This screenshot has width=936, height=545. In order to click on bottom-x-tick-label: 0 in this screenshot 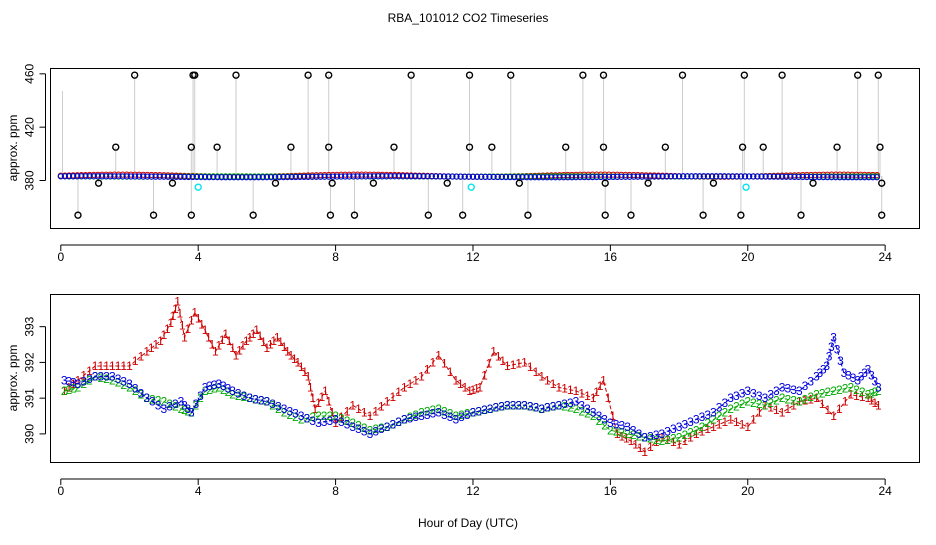, I will do `click(60, 491)`.